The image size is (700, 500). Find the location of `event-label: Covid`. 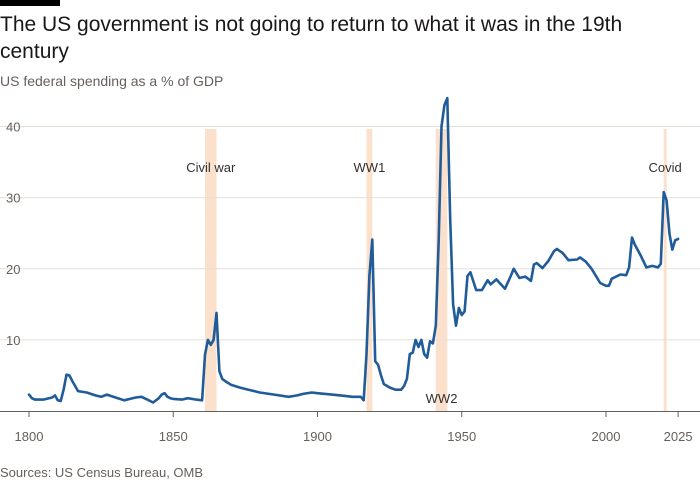

event-label: Covid is located at coordinates (665, 167).